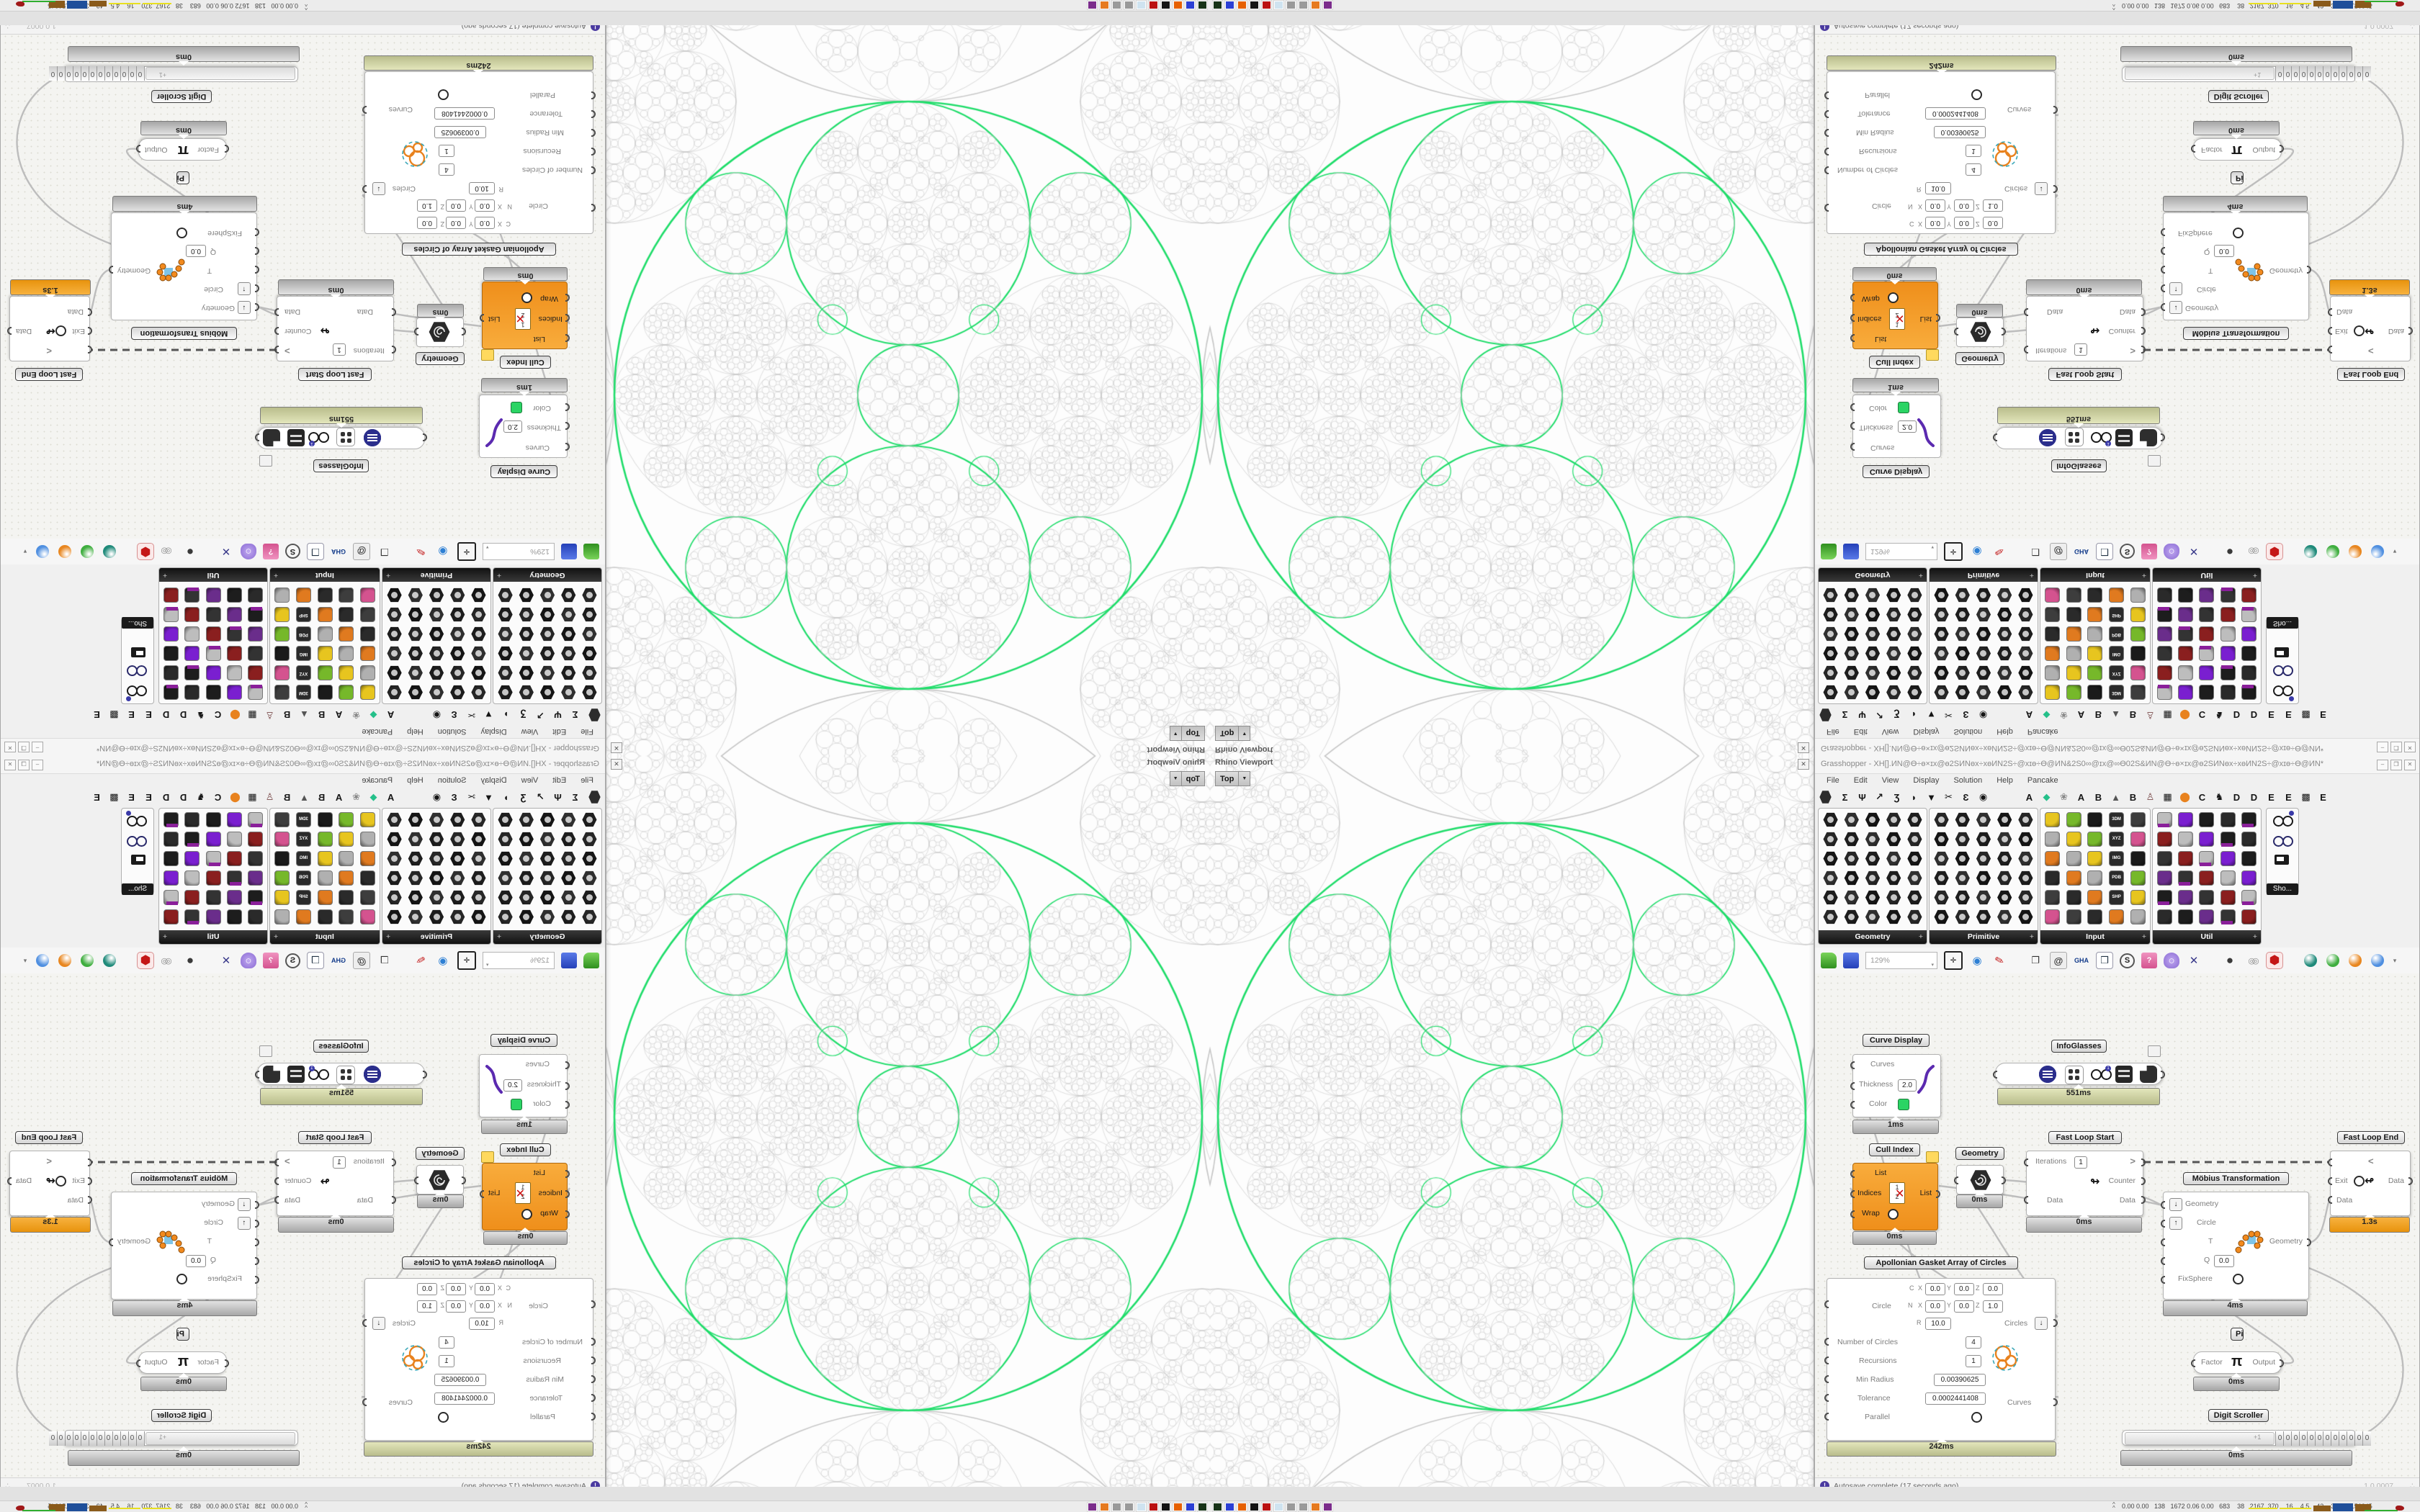 The image size is (2420, 1512). What do you see at coordinates (471, 796) in the screenshot?
I see `plugin-tab-6: ✂` at bounding box center [471, 796].